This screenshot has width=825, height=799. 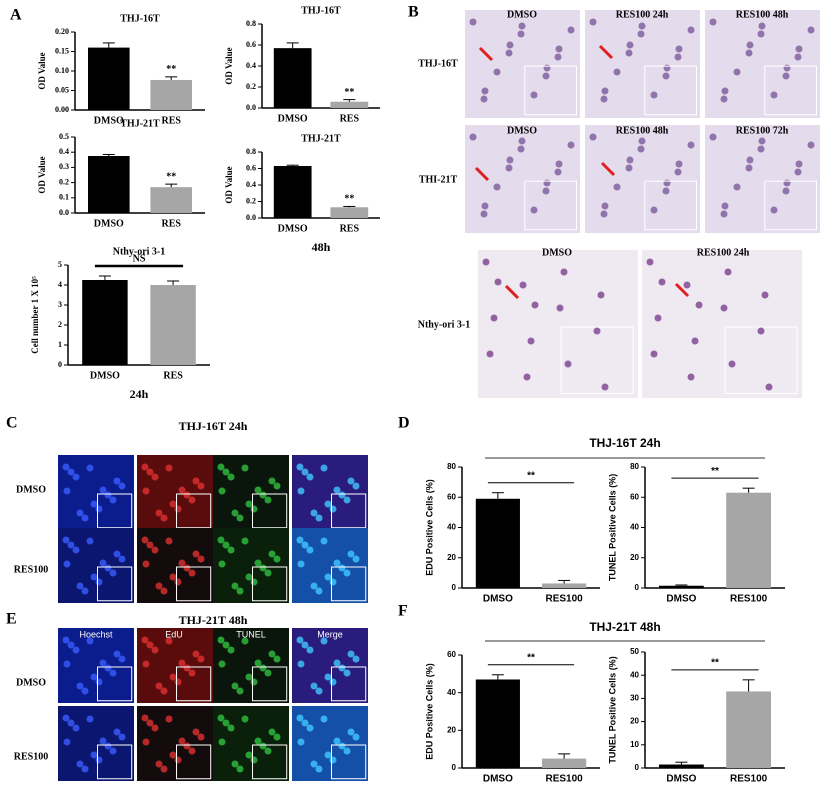 I want to click on y-tick-label: 0.5, so click(x=64, y=136).